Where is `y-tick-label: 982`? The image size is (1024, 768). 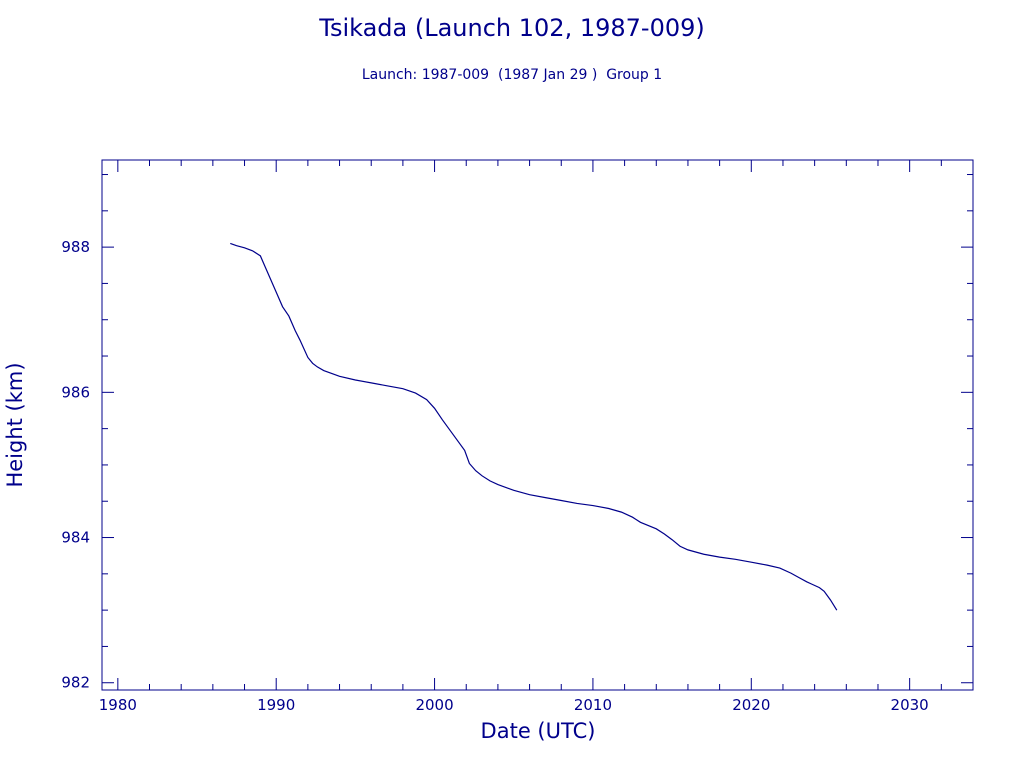
y-tick-label: 982 is located at coordinates (75, 683).